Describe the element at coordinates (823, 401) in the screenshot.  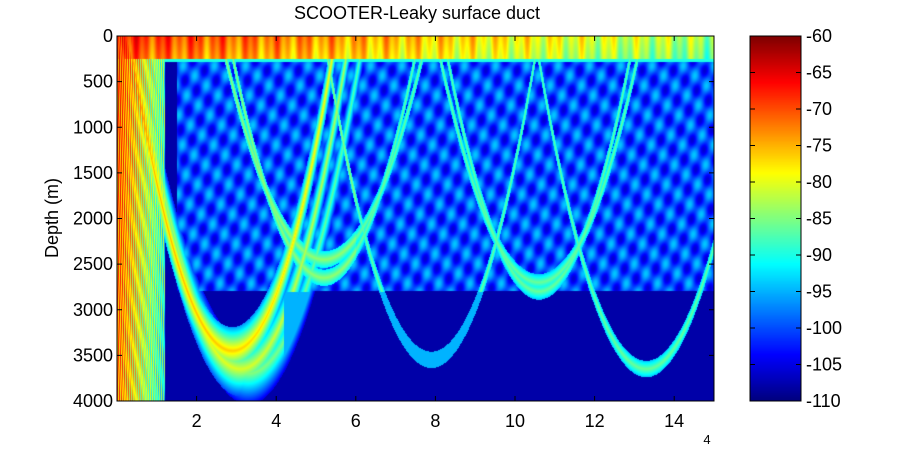
I see `colorbar-tick-label: -110` at that location.